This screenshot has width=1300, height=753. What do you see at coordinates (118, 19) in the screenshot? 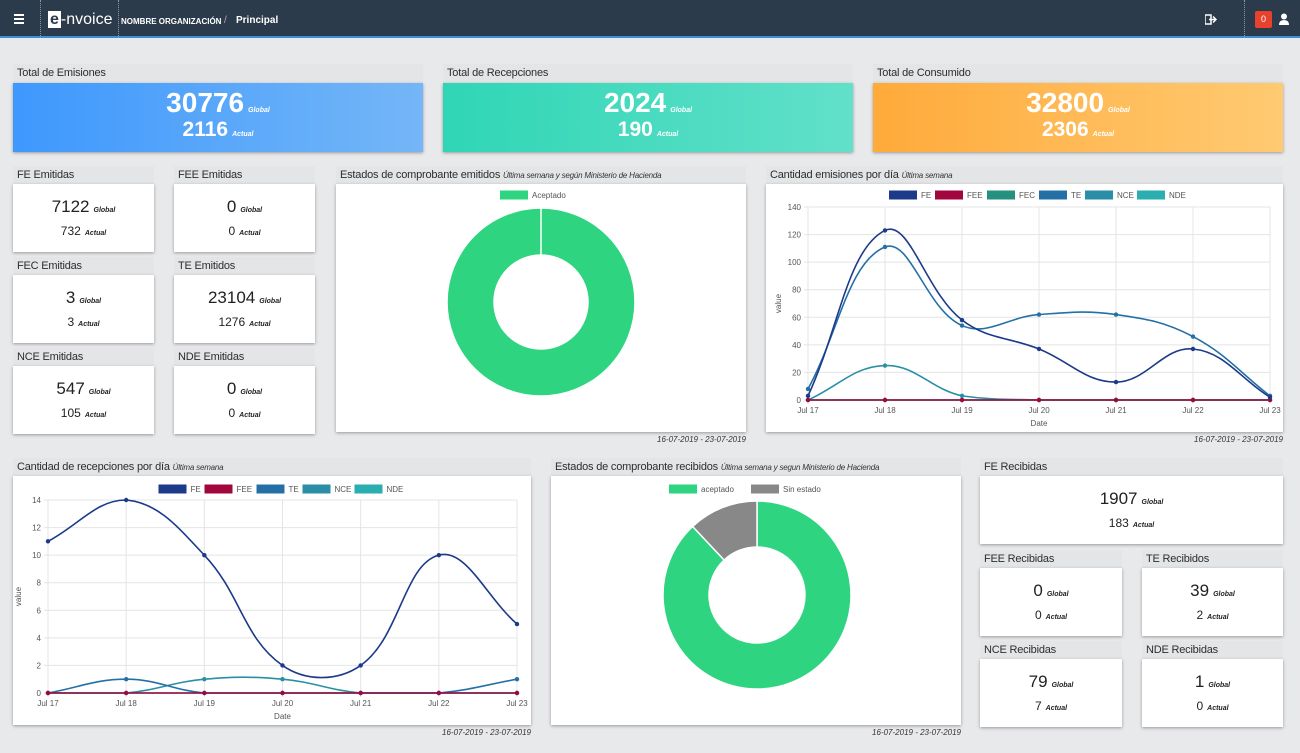
I see `separator` at bounding box center [118, 19].